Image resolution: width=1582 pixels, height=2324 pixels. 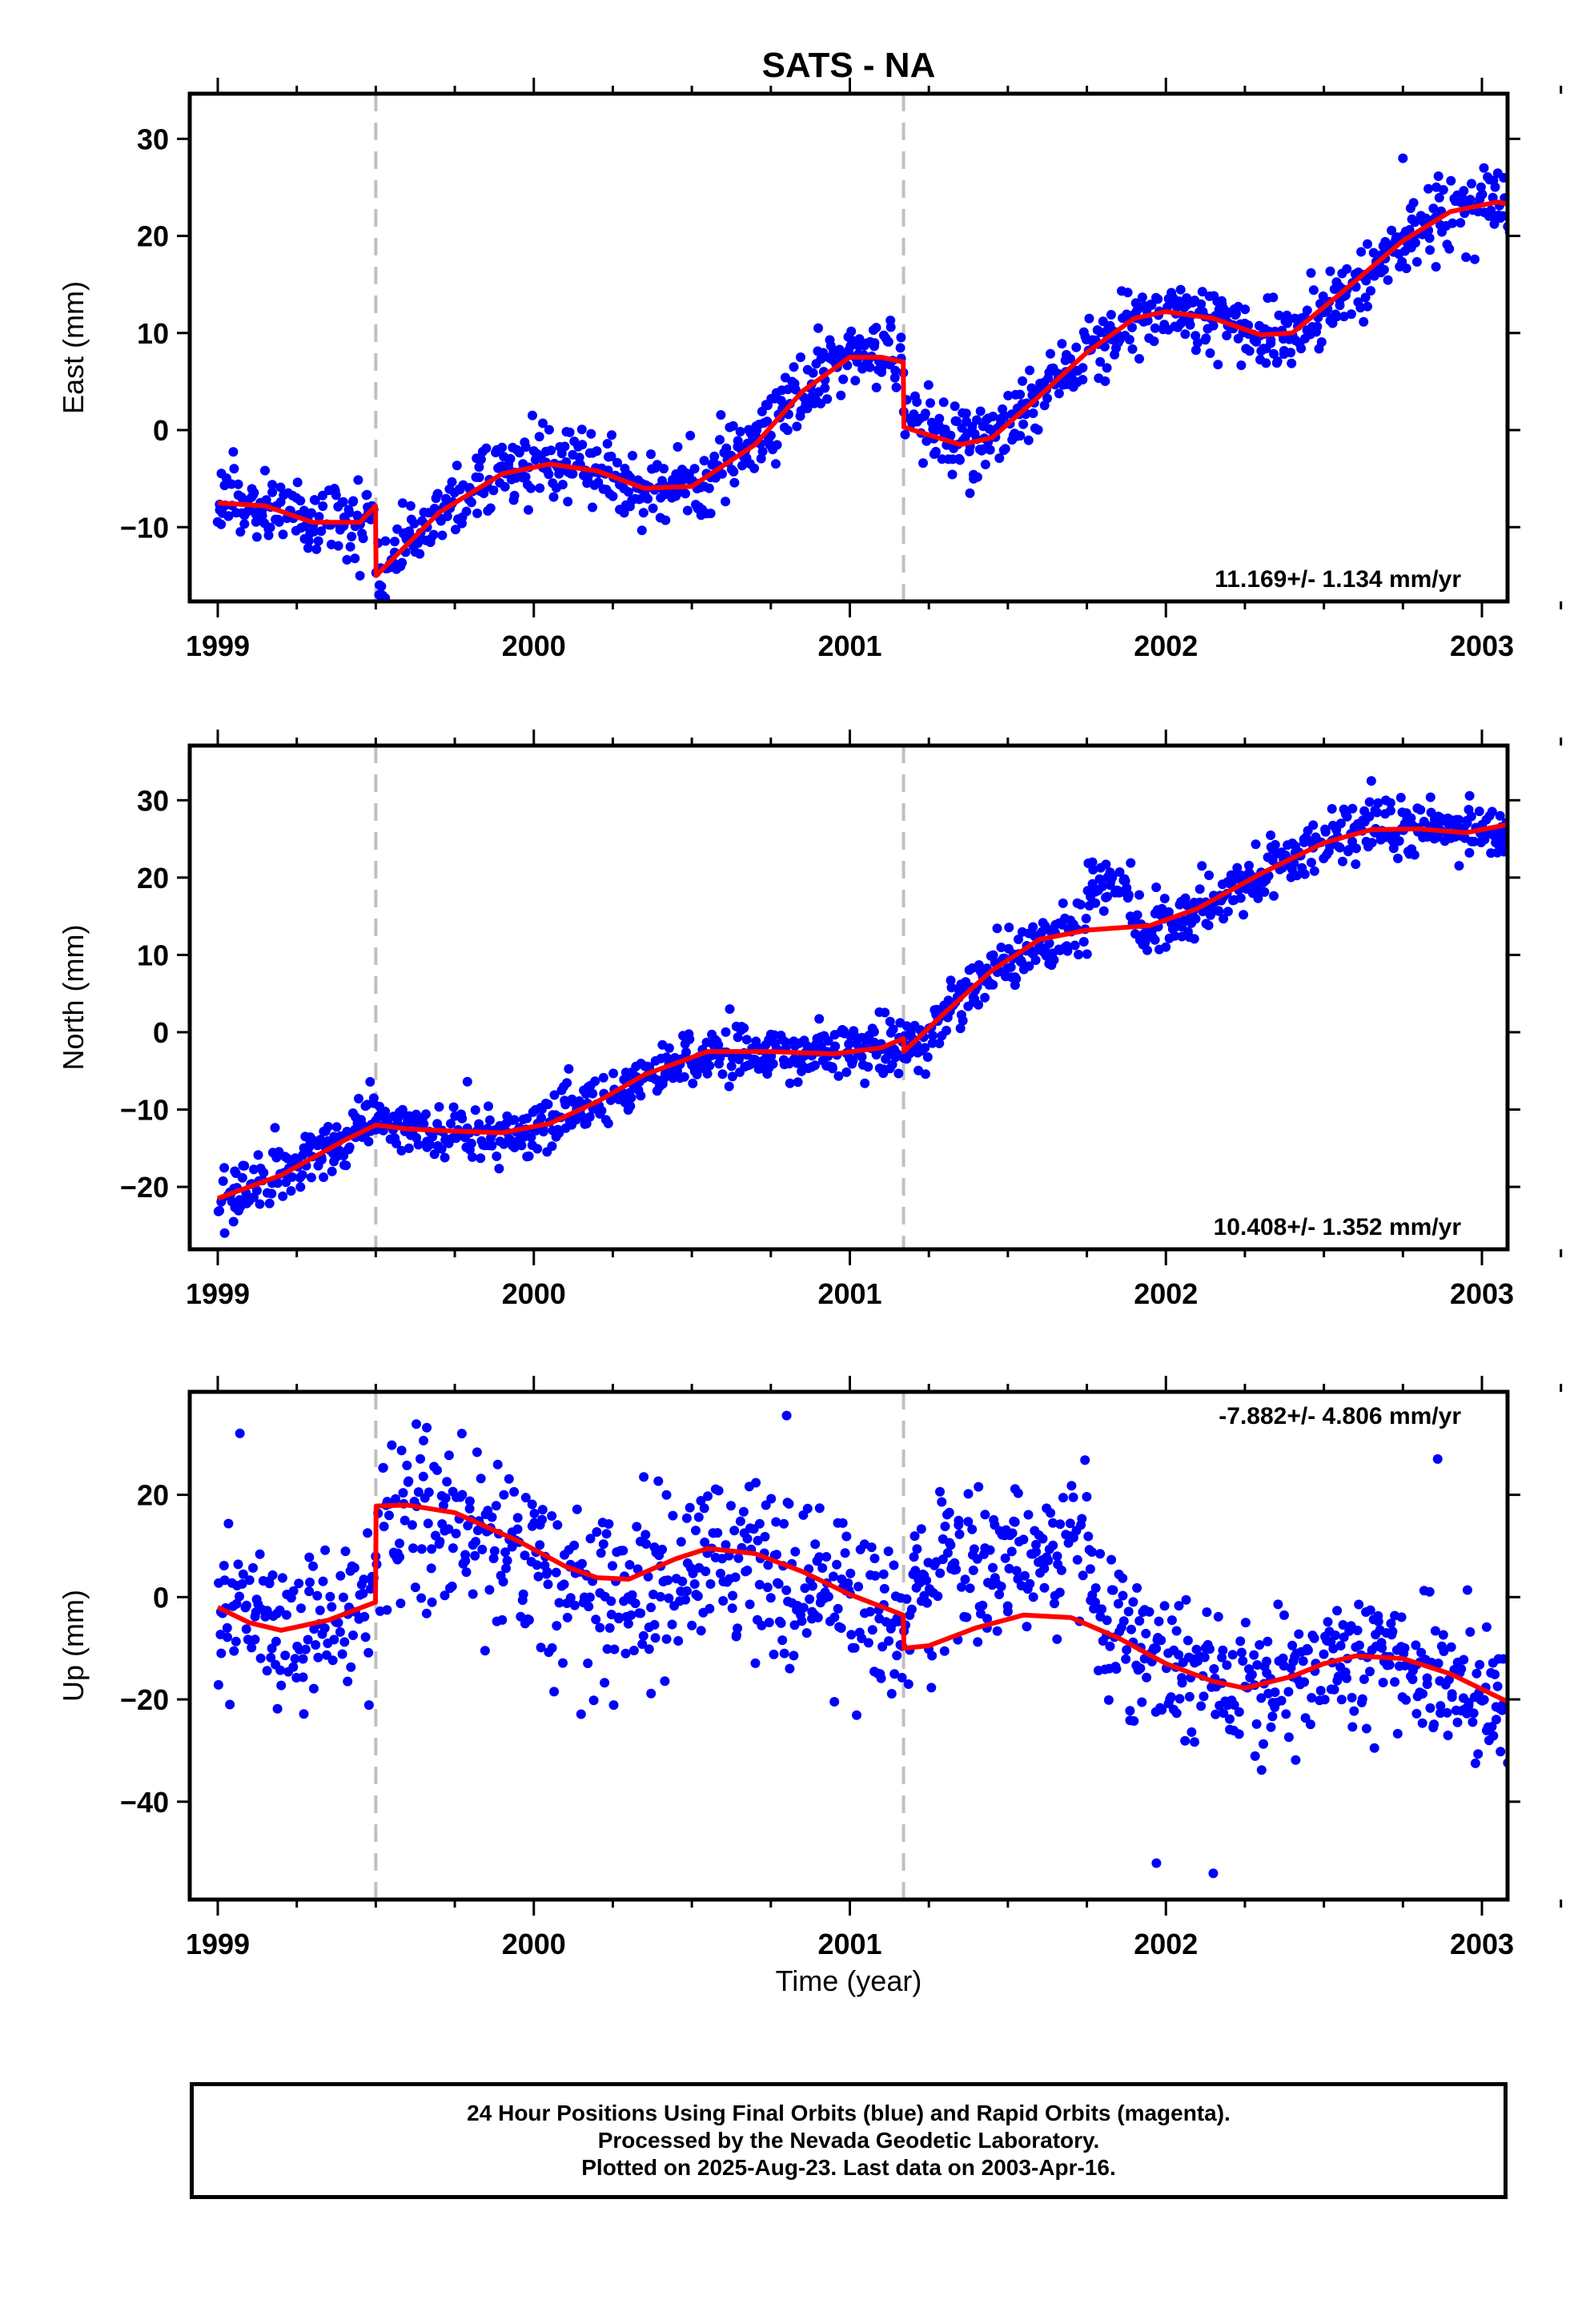 What do you see at coordinates (534, 1944) in the screenshot?
I see `up-xtick-label: 2000` at bounding box center [534, 1944].